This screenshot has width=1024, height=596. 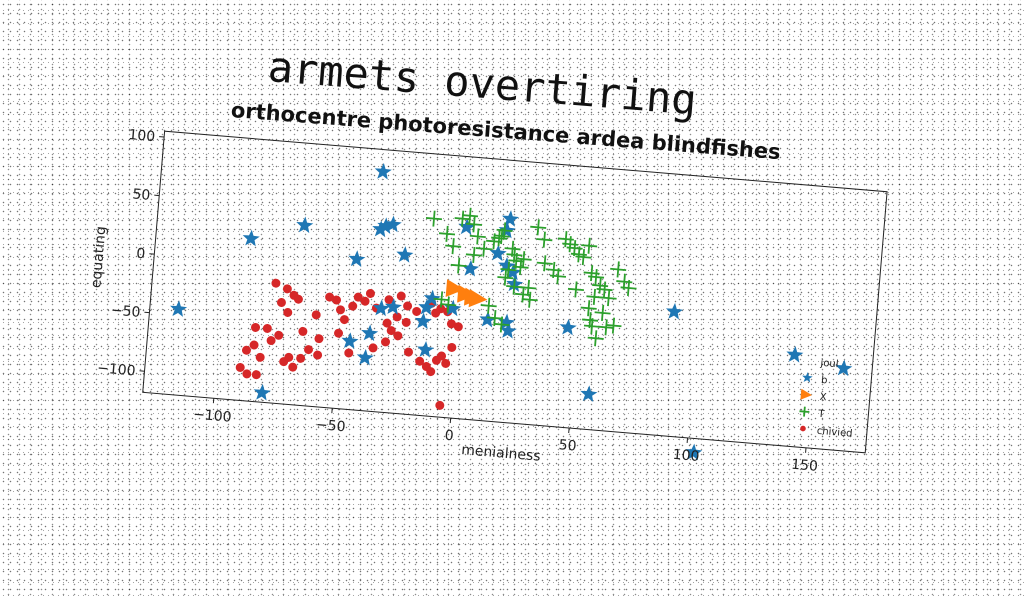 I want to click on legend-title: joul, so click(x=829, y=364).